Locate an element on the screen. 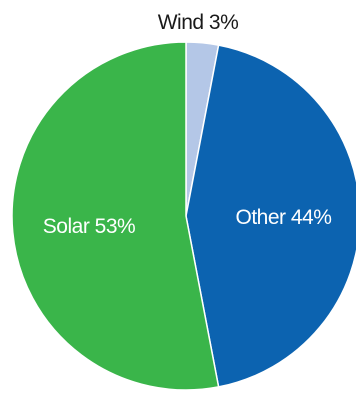  pie-label-other: Other 44% is located at coordinates (283, 217).